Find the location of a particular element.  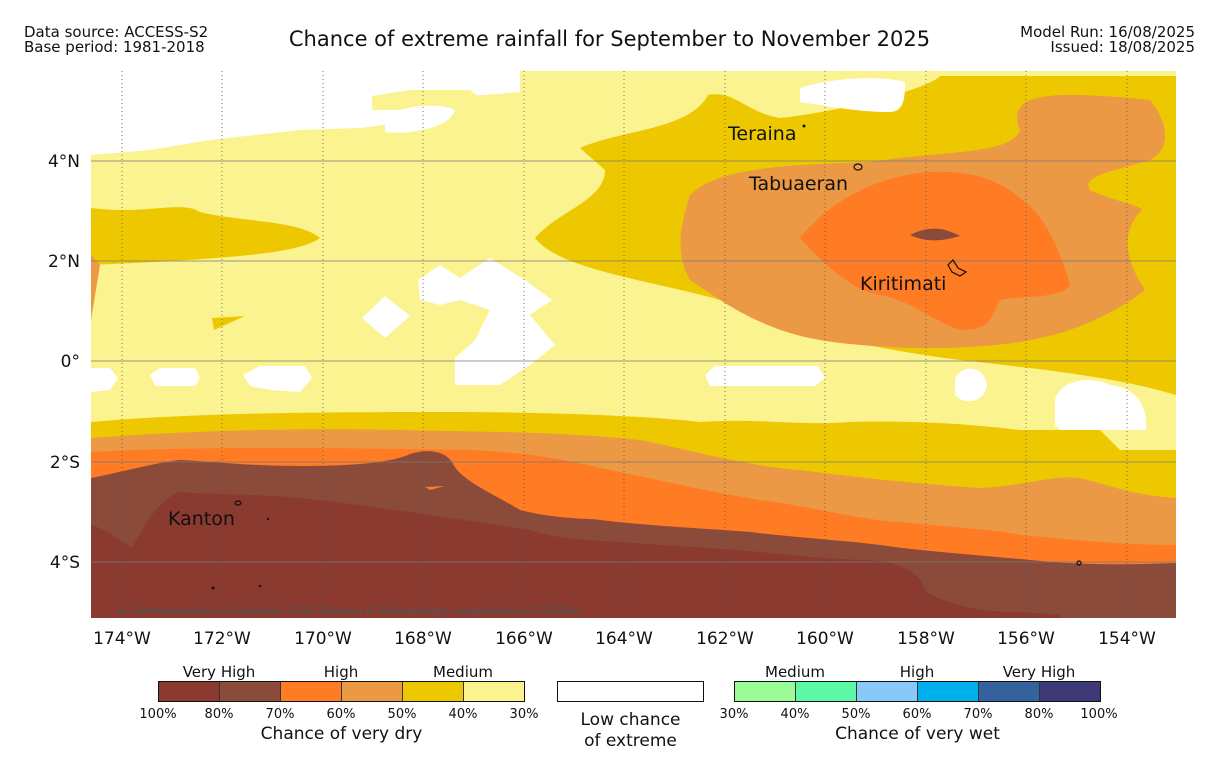

legend-low-caption-line2: of extreme is located at coordinates (630, 741).